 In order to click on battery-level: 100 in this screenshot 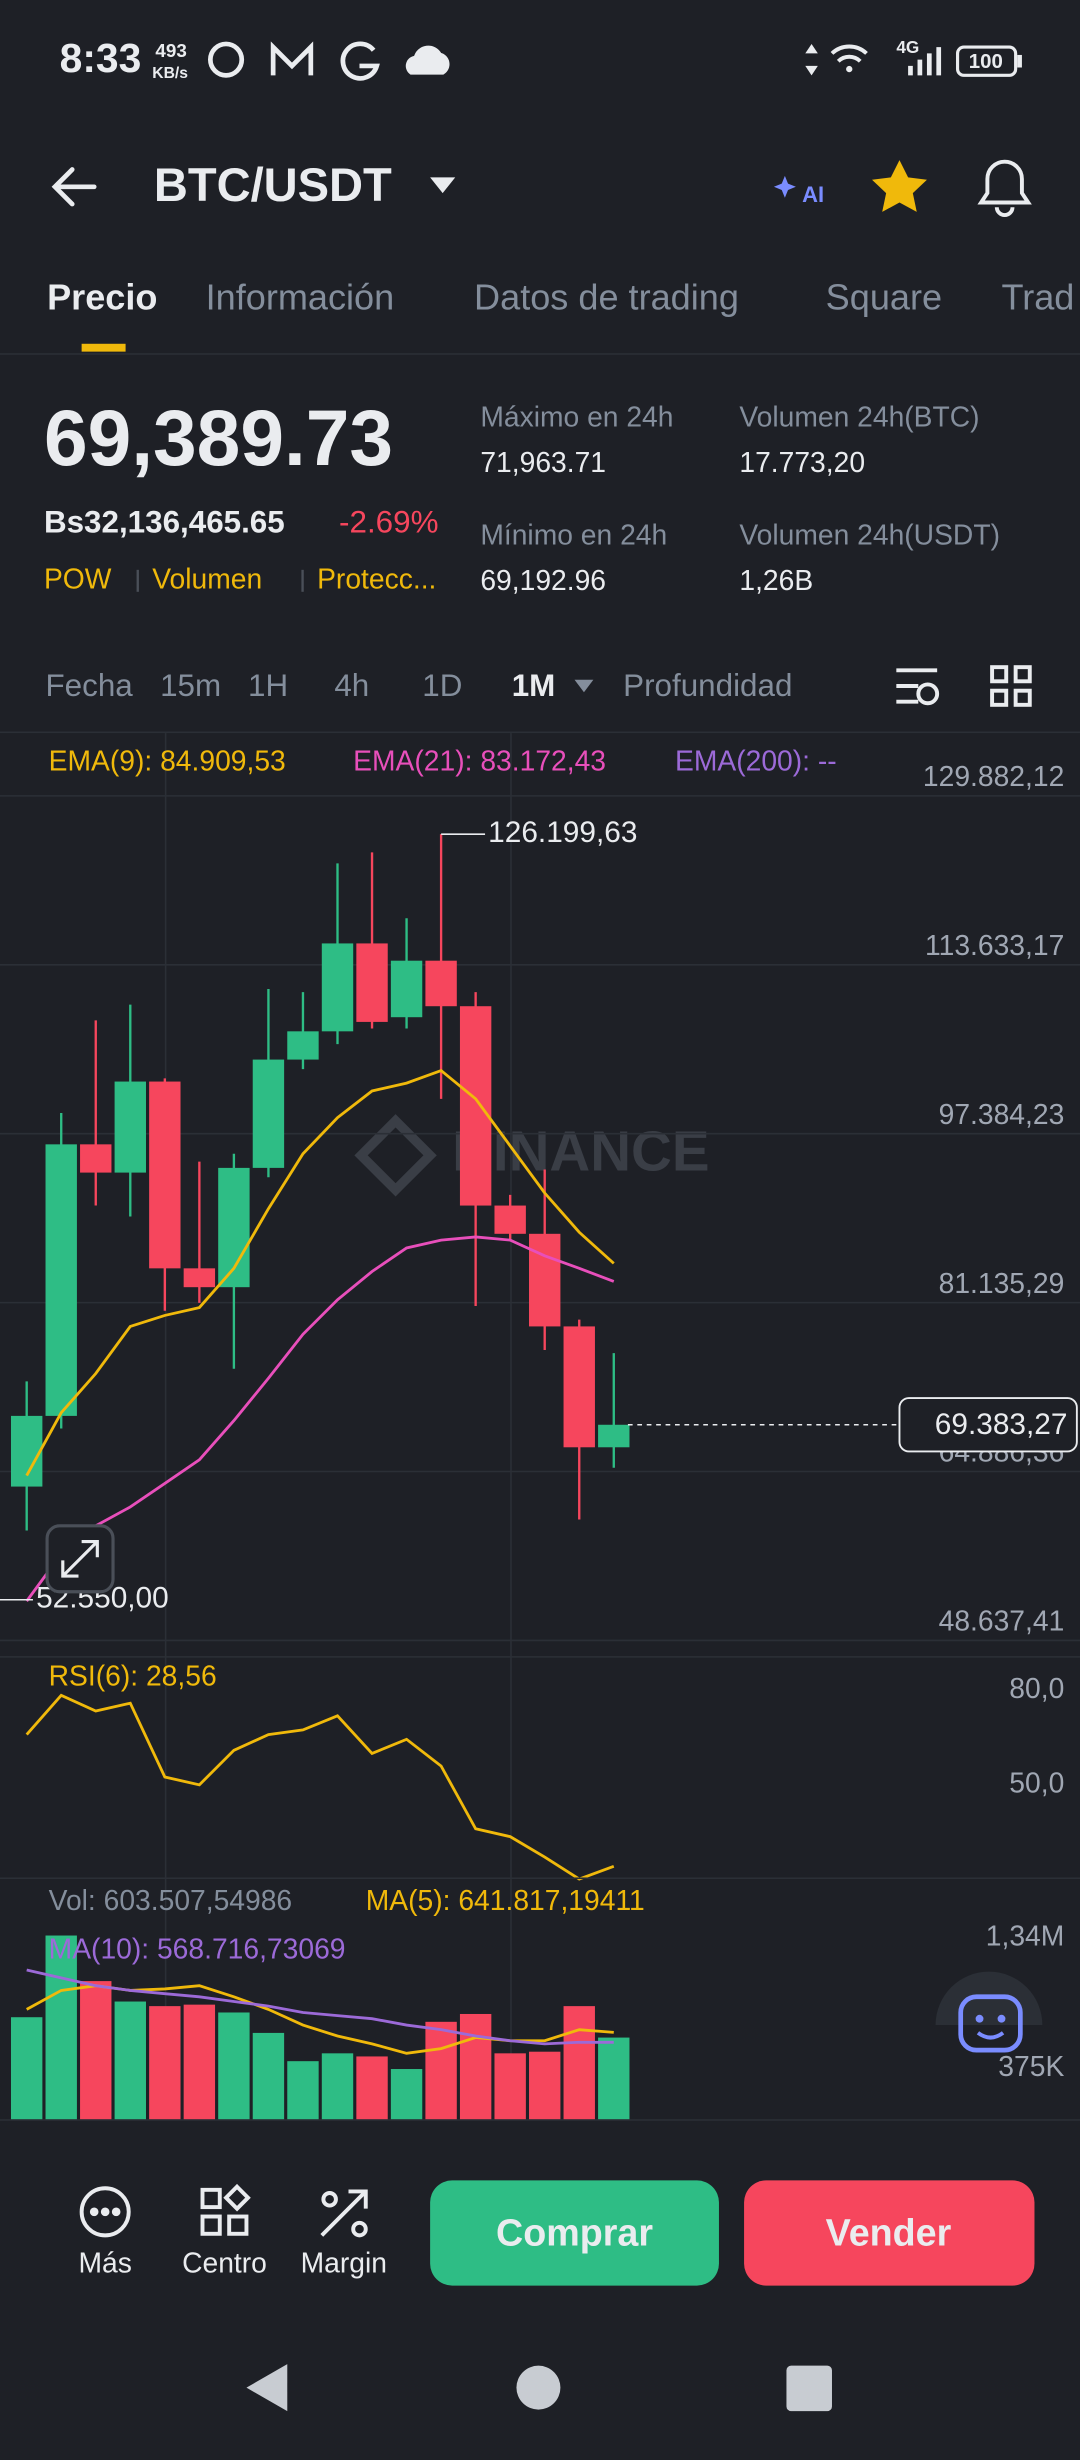, I will do `click(986, 62)`.